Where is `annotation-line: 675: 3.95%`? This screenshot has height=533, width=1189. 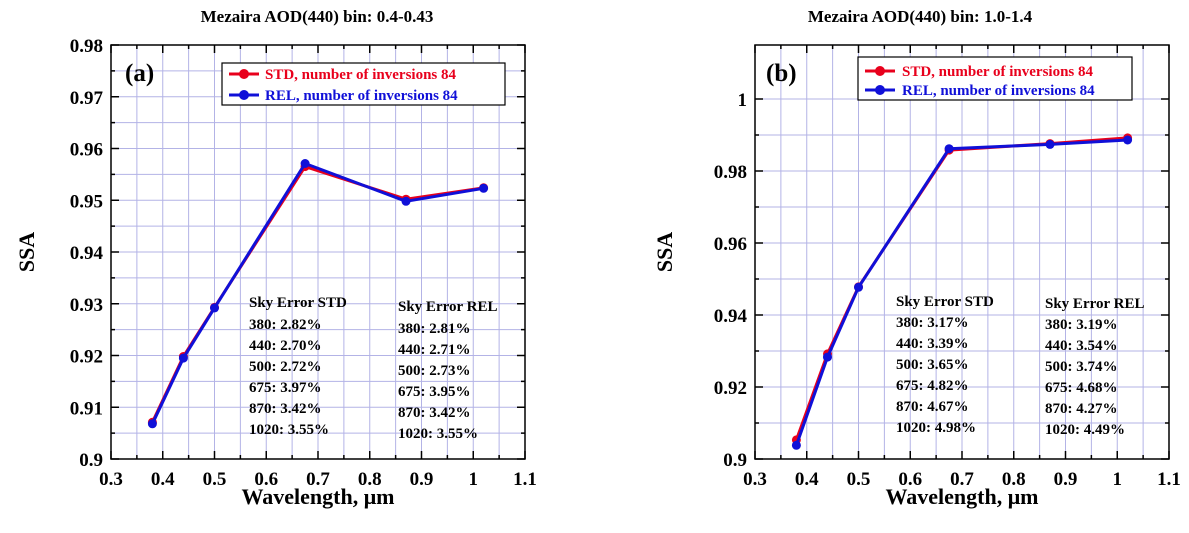
annotation-line: 675: 3.95% is located at coordinates (434, 392).